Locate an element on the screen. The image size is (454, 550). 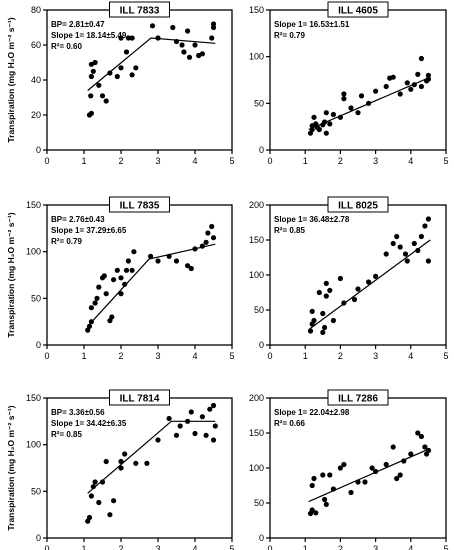
stat-annotation: BP= 2.81±0.47 is located at coordinates (78, 24).